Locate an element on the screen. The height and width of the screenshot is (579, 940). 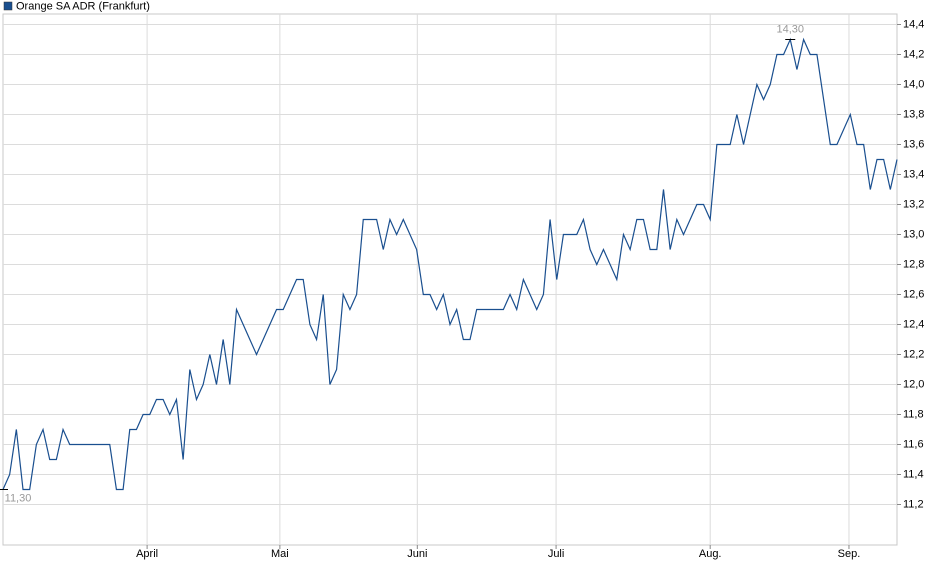
x-tick-label: Juli is located at coordinates (556, 554).